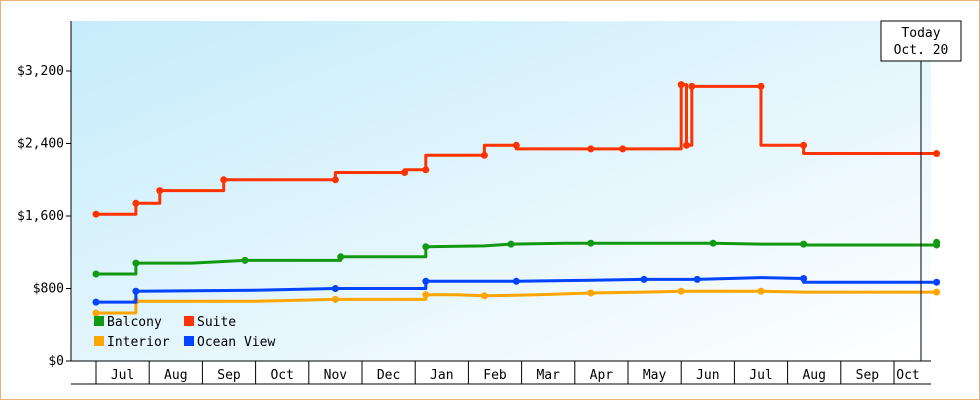 The height and width of the screenshot is (400, 980). What do you see at coordinates (56, 361) in the screenshot?
I see `y-tick-label: $0` at bounding box center [56, 361].